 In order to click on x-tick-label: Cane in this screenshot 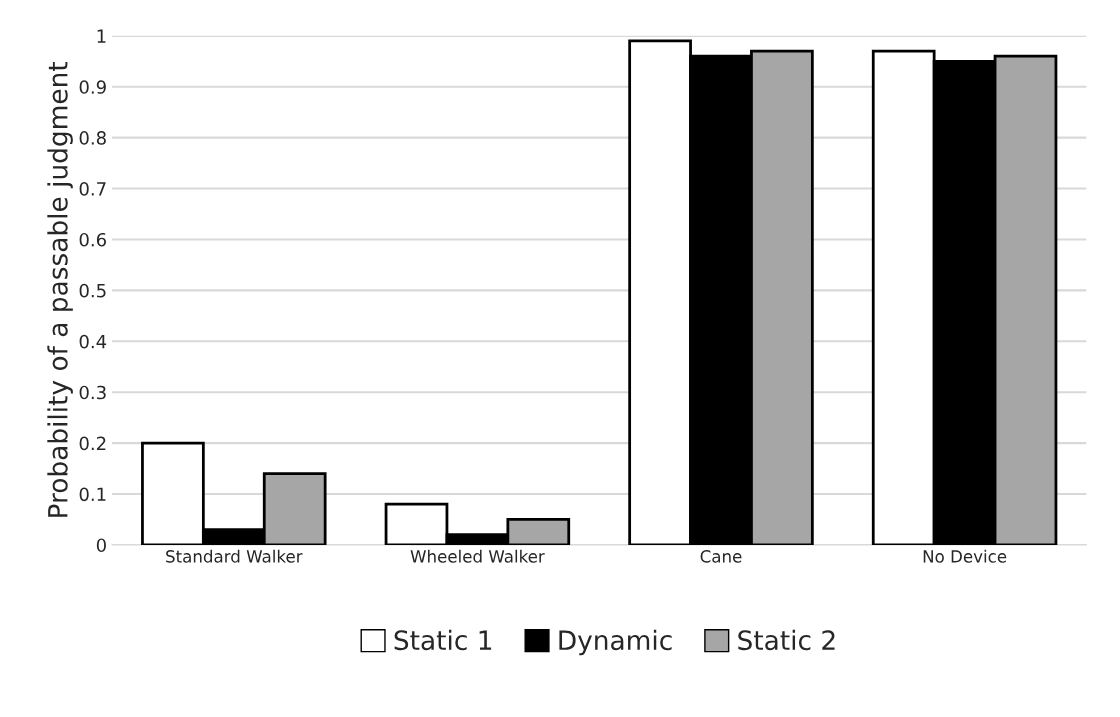, I will do `click(721, 556)`.